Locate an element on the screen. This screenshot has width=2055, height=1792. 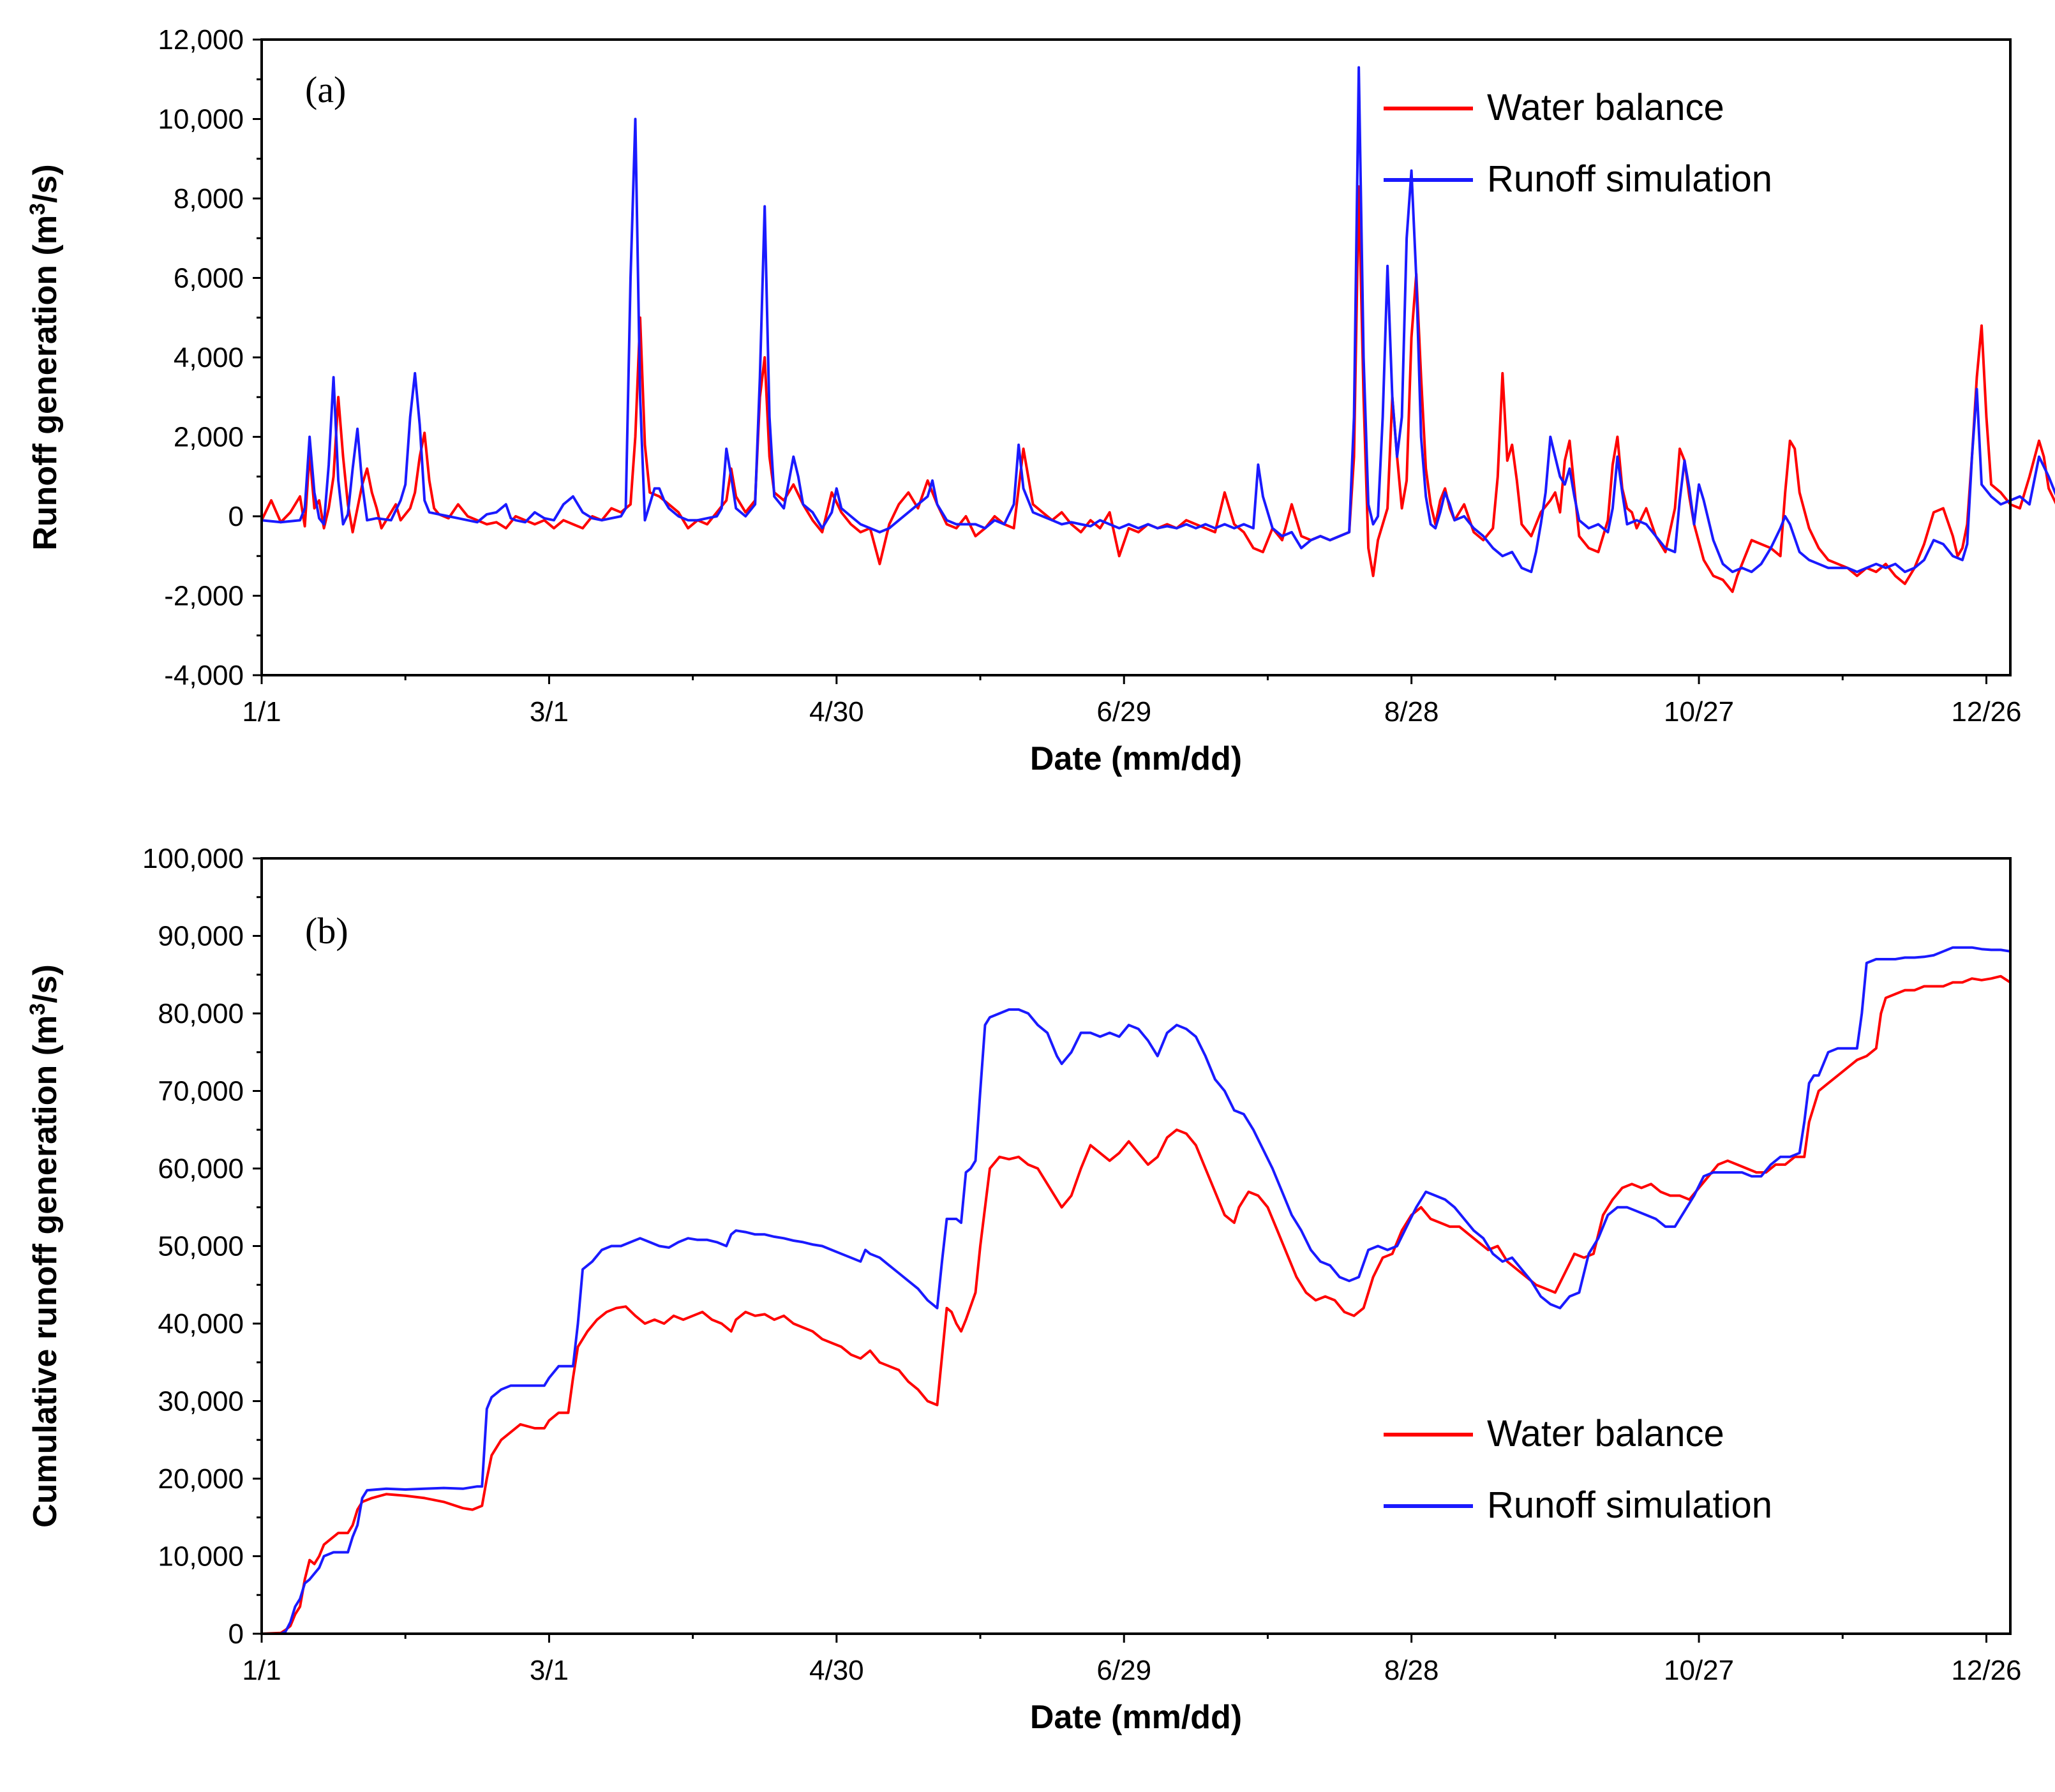
y-tick-label: 70,000 is located at coordinates (201, 1091).